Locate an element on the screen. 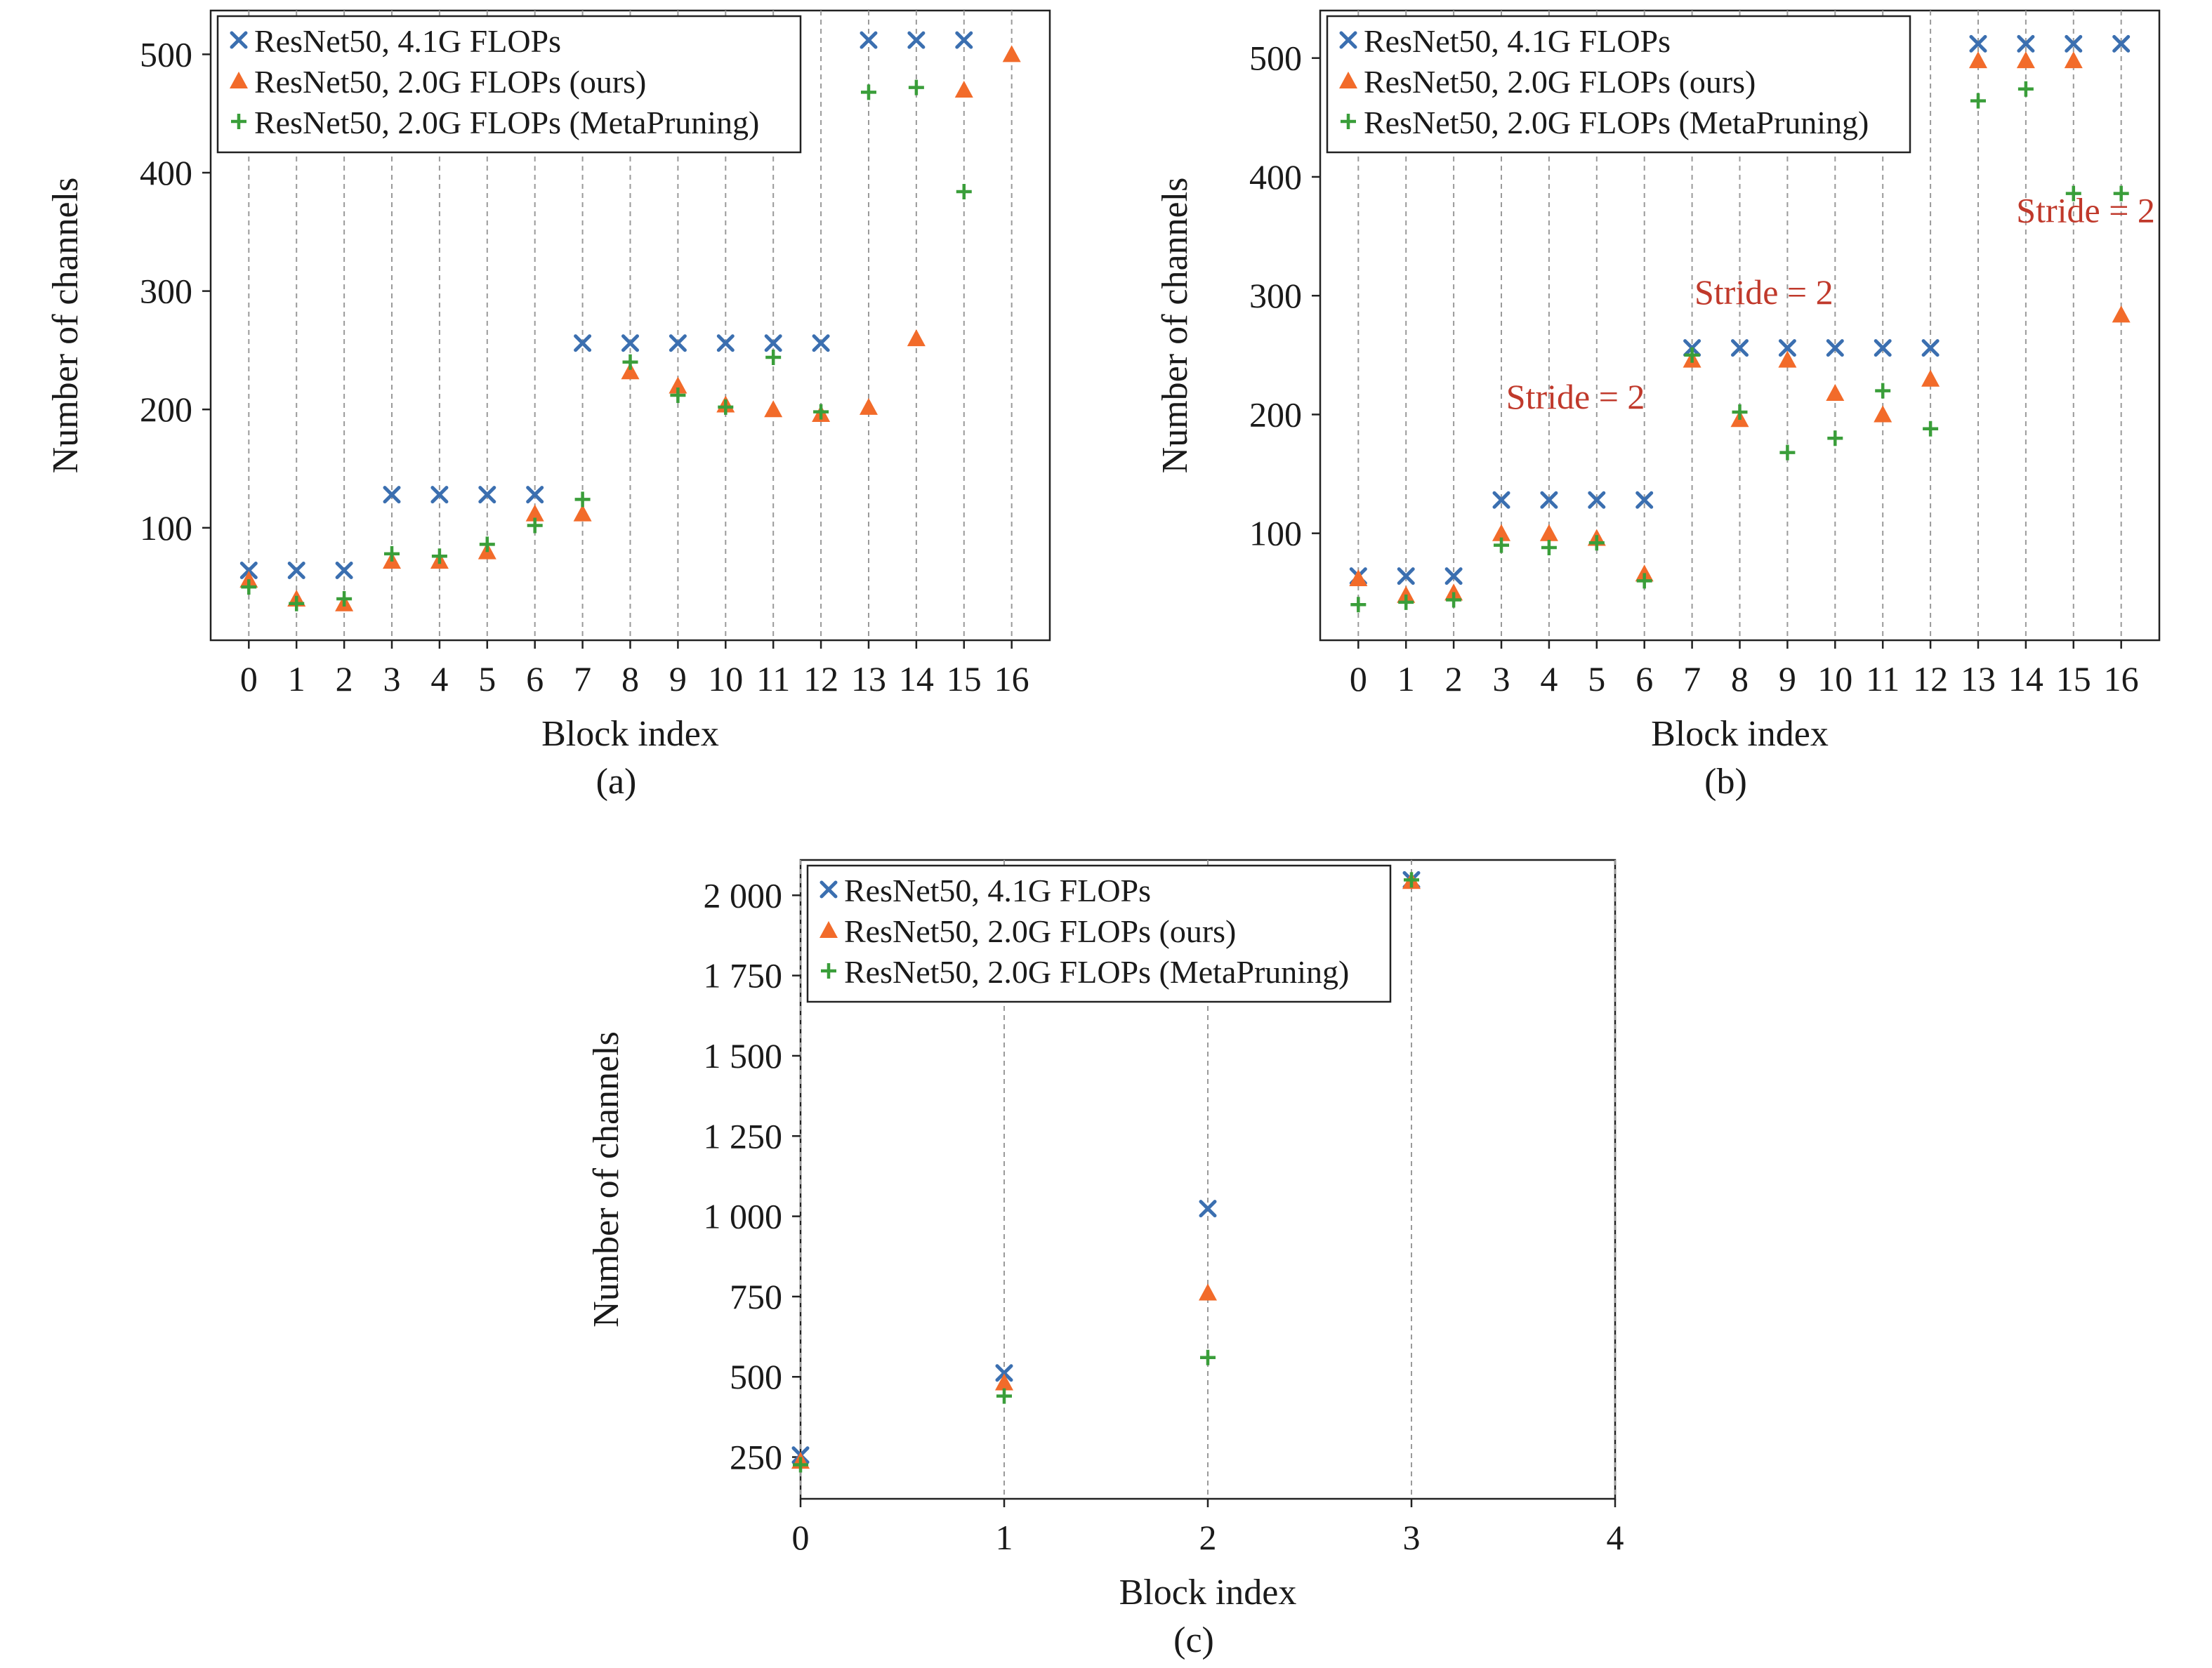 The width and height of the screenshot is (2212, 1668). y-axis-label: Number of channels is located at coordinates (606, 1179).